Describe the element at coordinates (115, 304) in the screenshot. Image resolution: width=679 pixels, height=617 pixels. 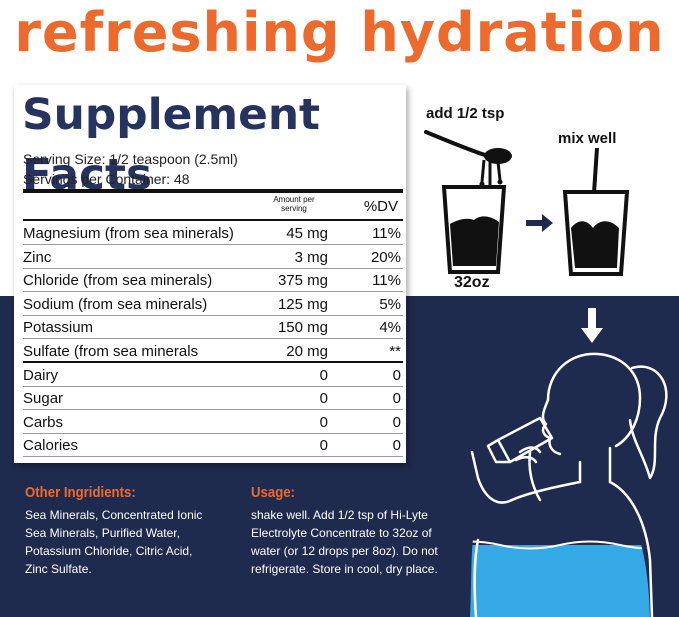
I see `nutrient-name: Sodium (from sea minerals)` at that location.